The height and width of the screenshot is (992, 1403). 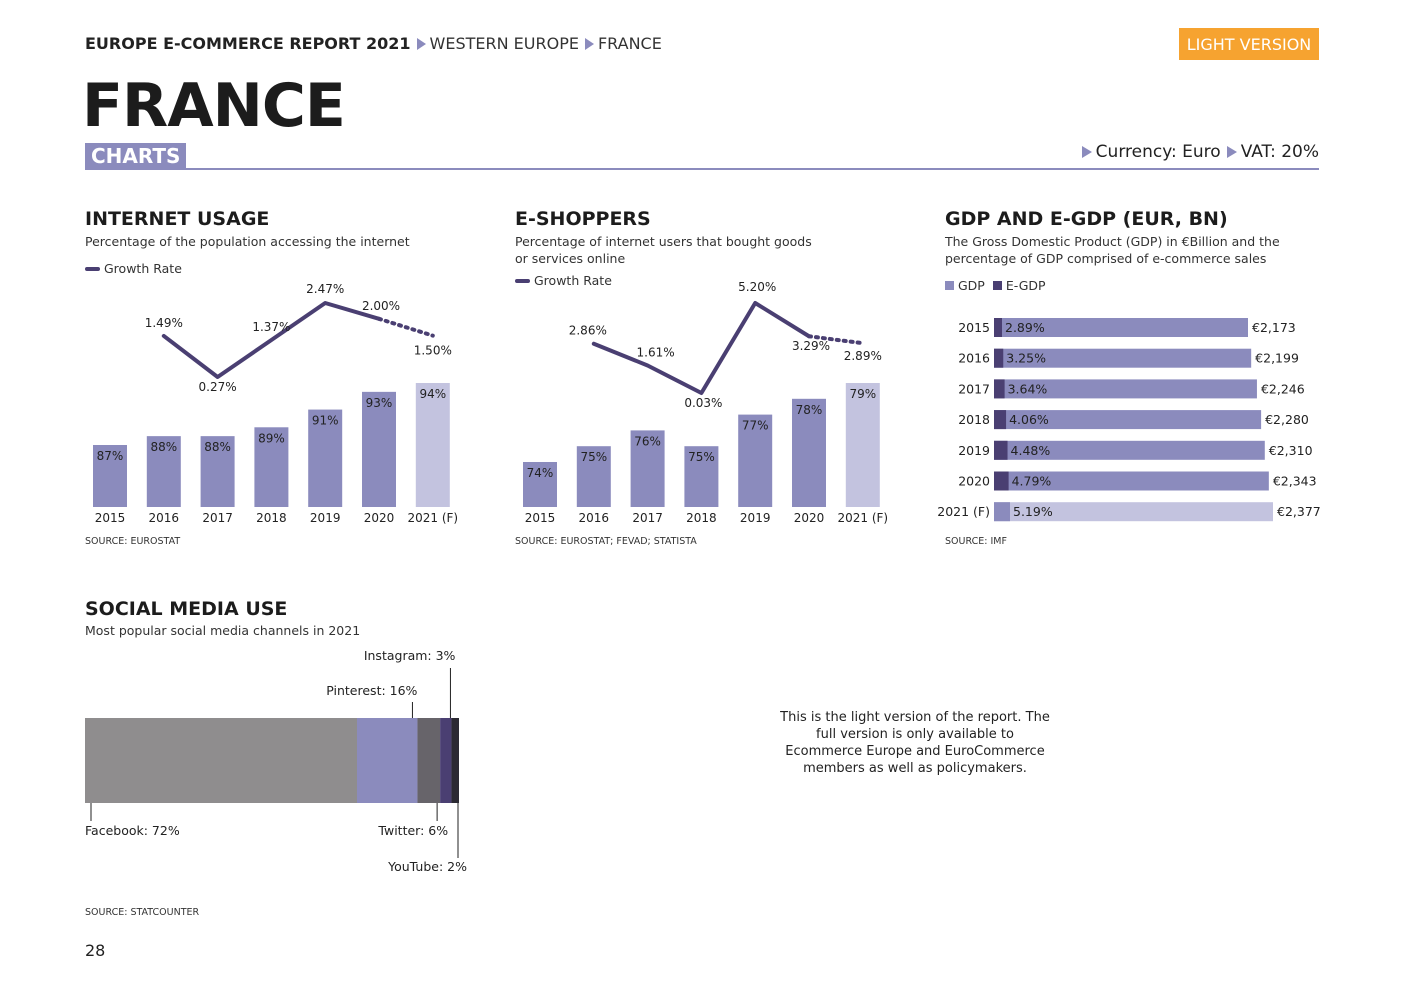 What do you see at coordinates (410, 655) in the screenshot?
I see `segment-label: Instagram: 3%` at bounding box center [410, 655].